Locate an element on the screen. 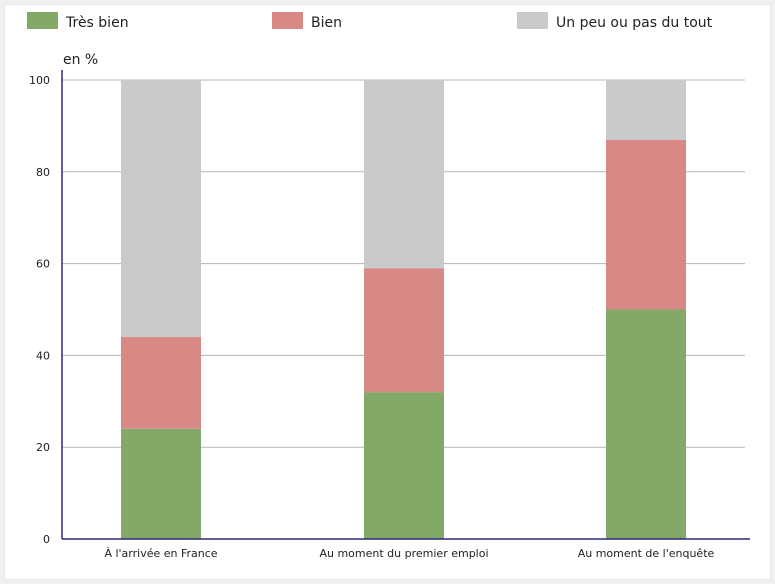 The image size is (775, 584). legend: Très bien Bien Un peu ou pas du tout is located at coordinates (370, 21).